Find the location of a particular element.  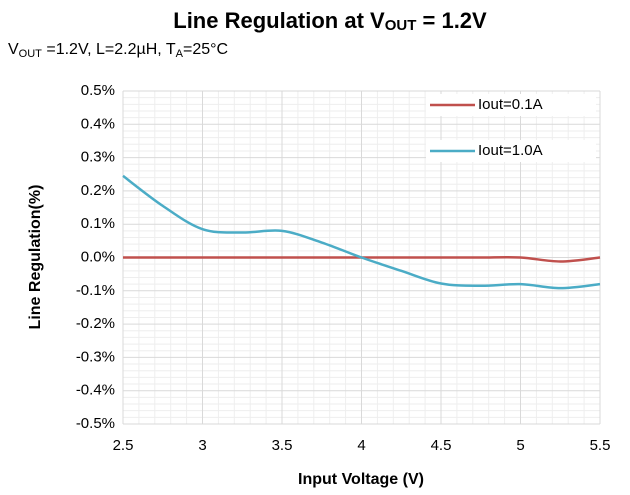

chart-subtitle: VOUT =1.2V, L=2.2µH, TA=25°C is located at coordinates (118, 50).